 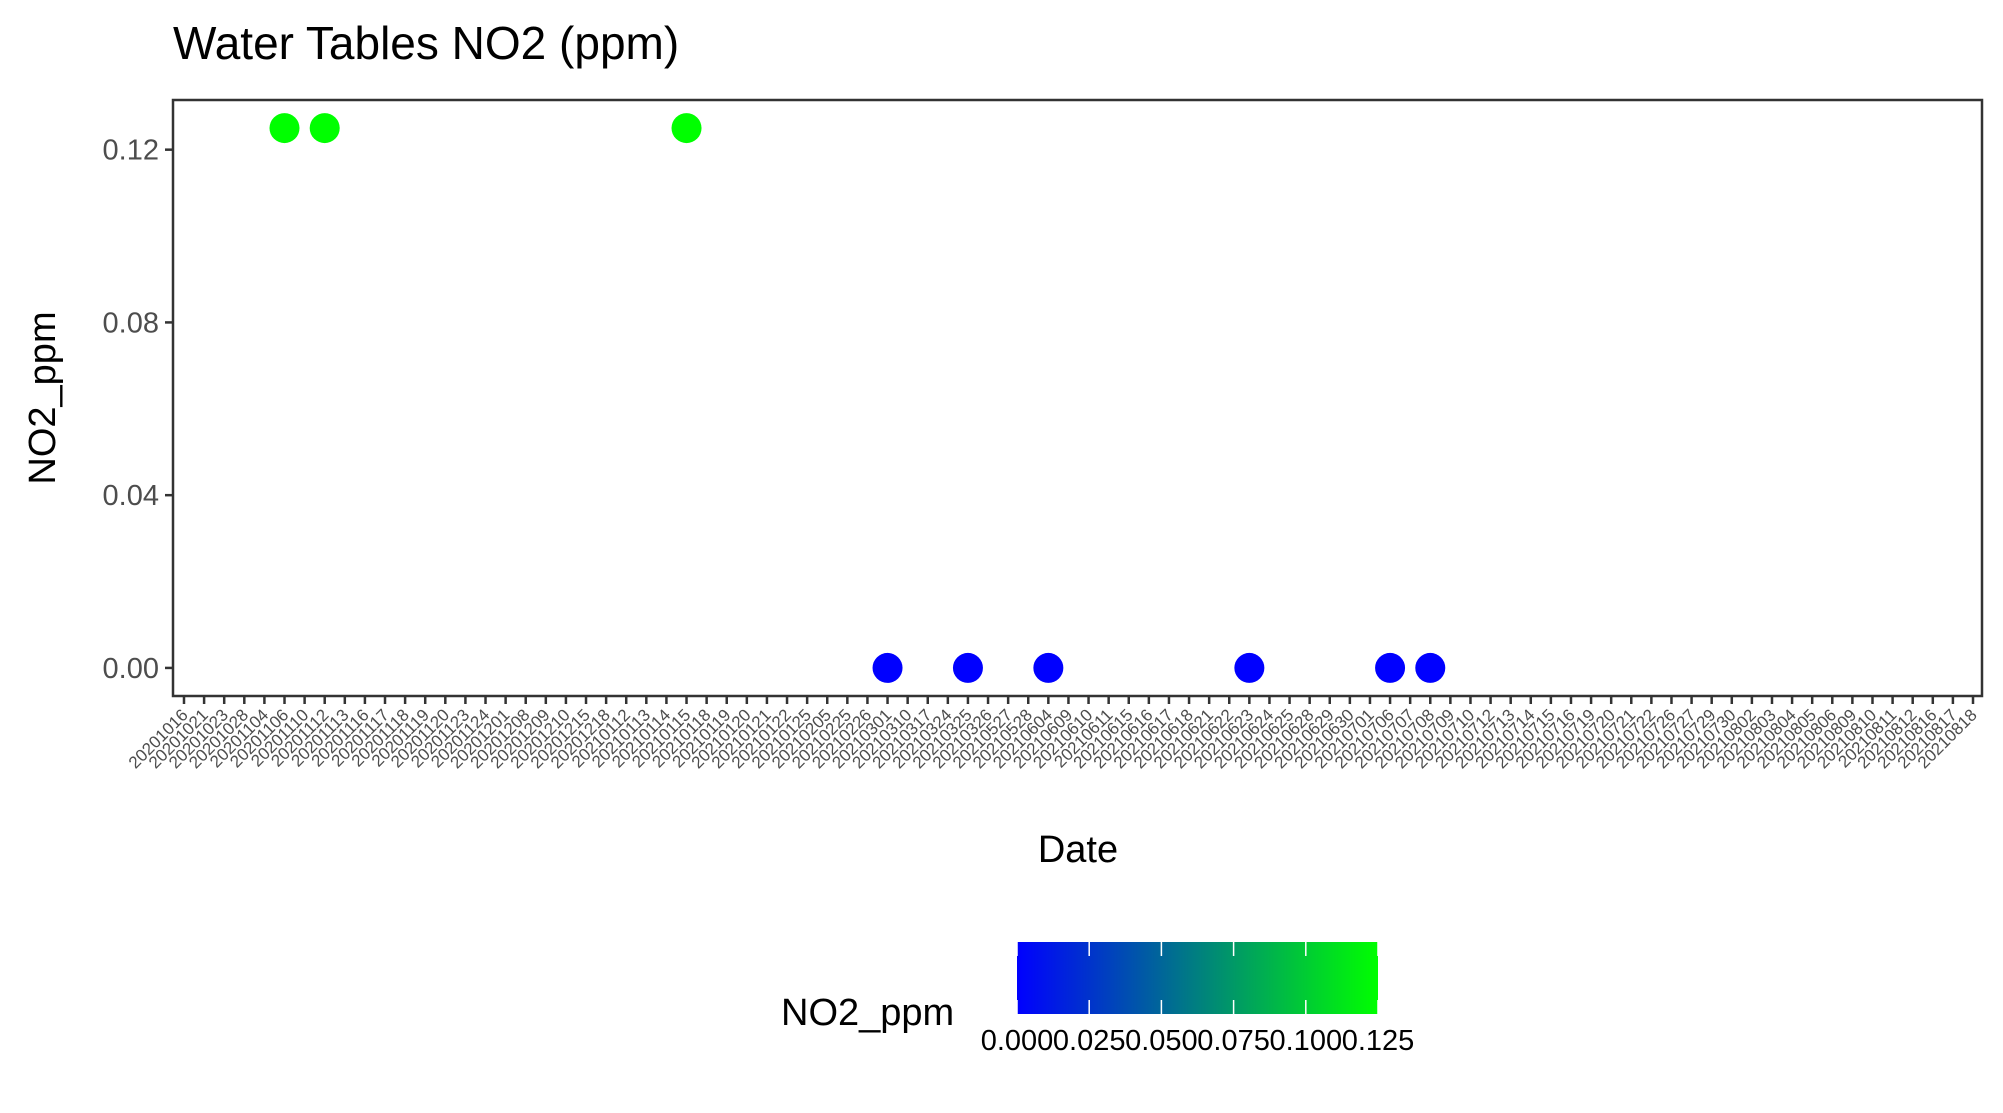 I want to click on y-axis-title: NO2_ppm, so click(x=43, y=397).